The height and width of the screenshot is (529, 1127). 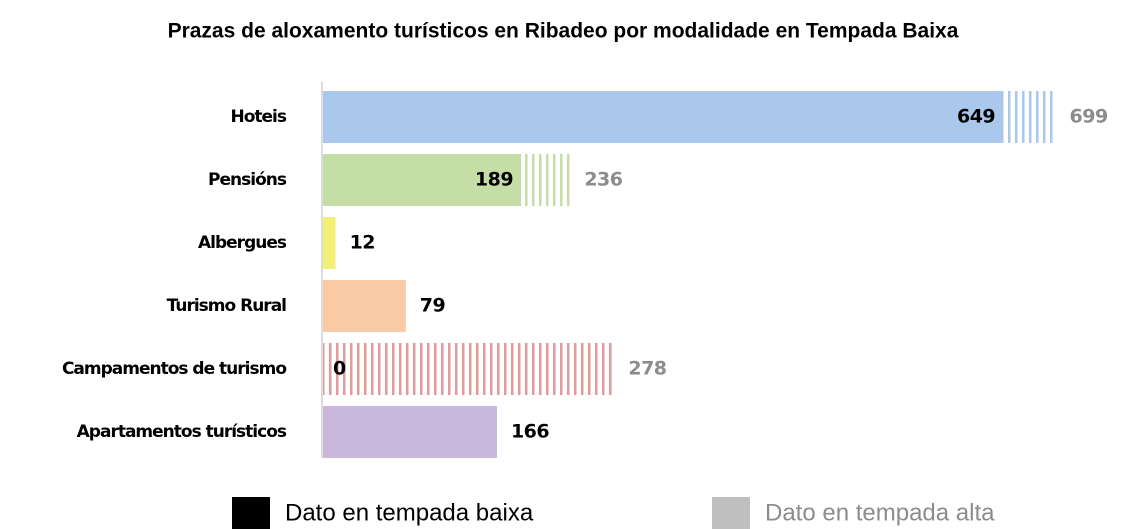 What do you see at coordinates (647, 369) in the screenshot?
I see `high-season-label: 278` at bounding box center [647, 369].